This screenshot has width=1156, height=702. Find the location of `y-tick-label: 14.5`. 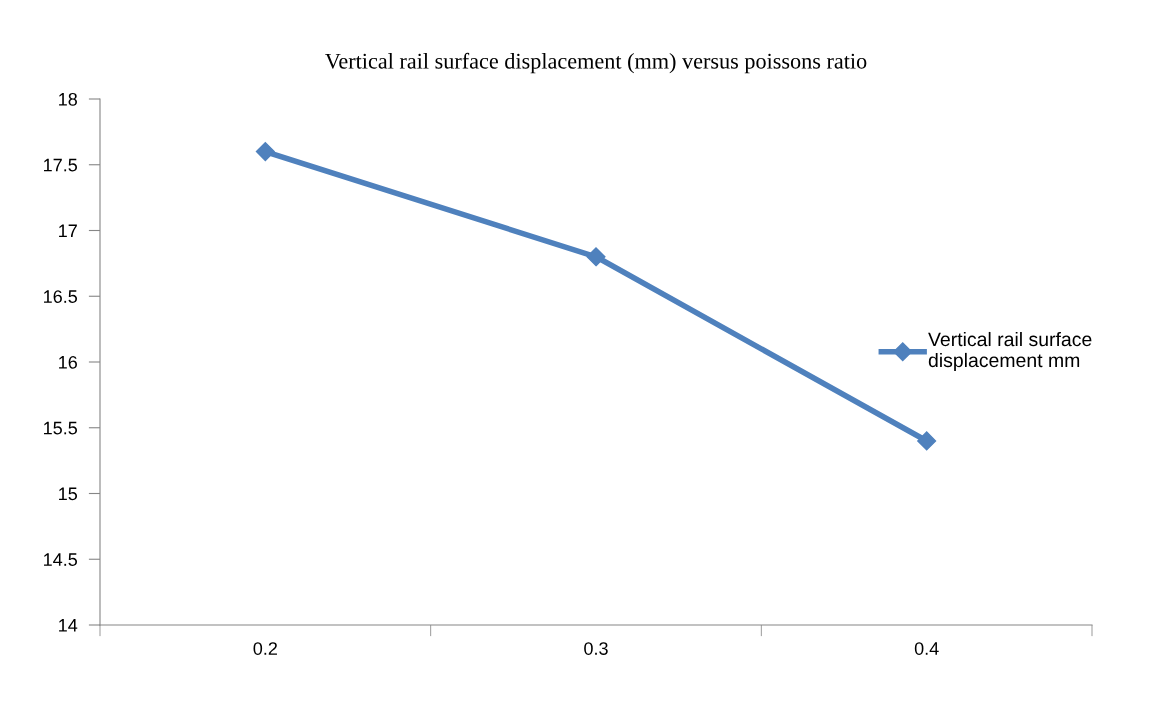

y-tick-label: 14.5 is located at coordinates (61, 559).